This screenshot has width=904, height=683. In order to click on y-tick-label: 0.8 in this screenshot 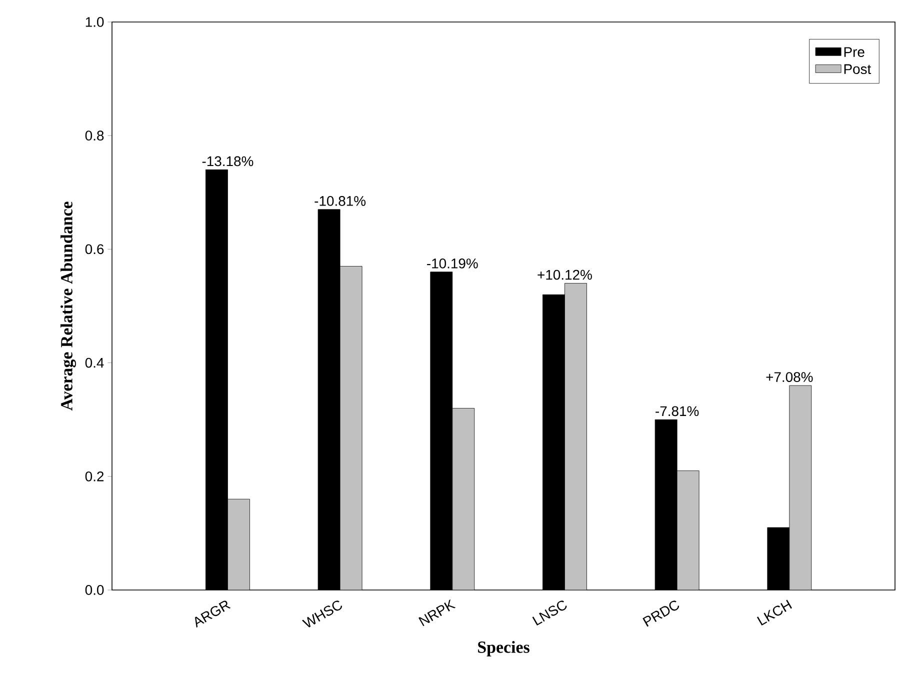, I will do `click(94, 135)`.